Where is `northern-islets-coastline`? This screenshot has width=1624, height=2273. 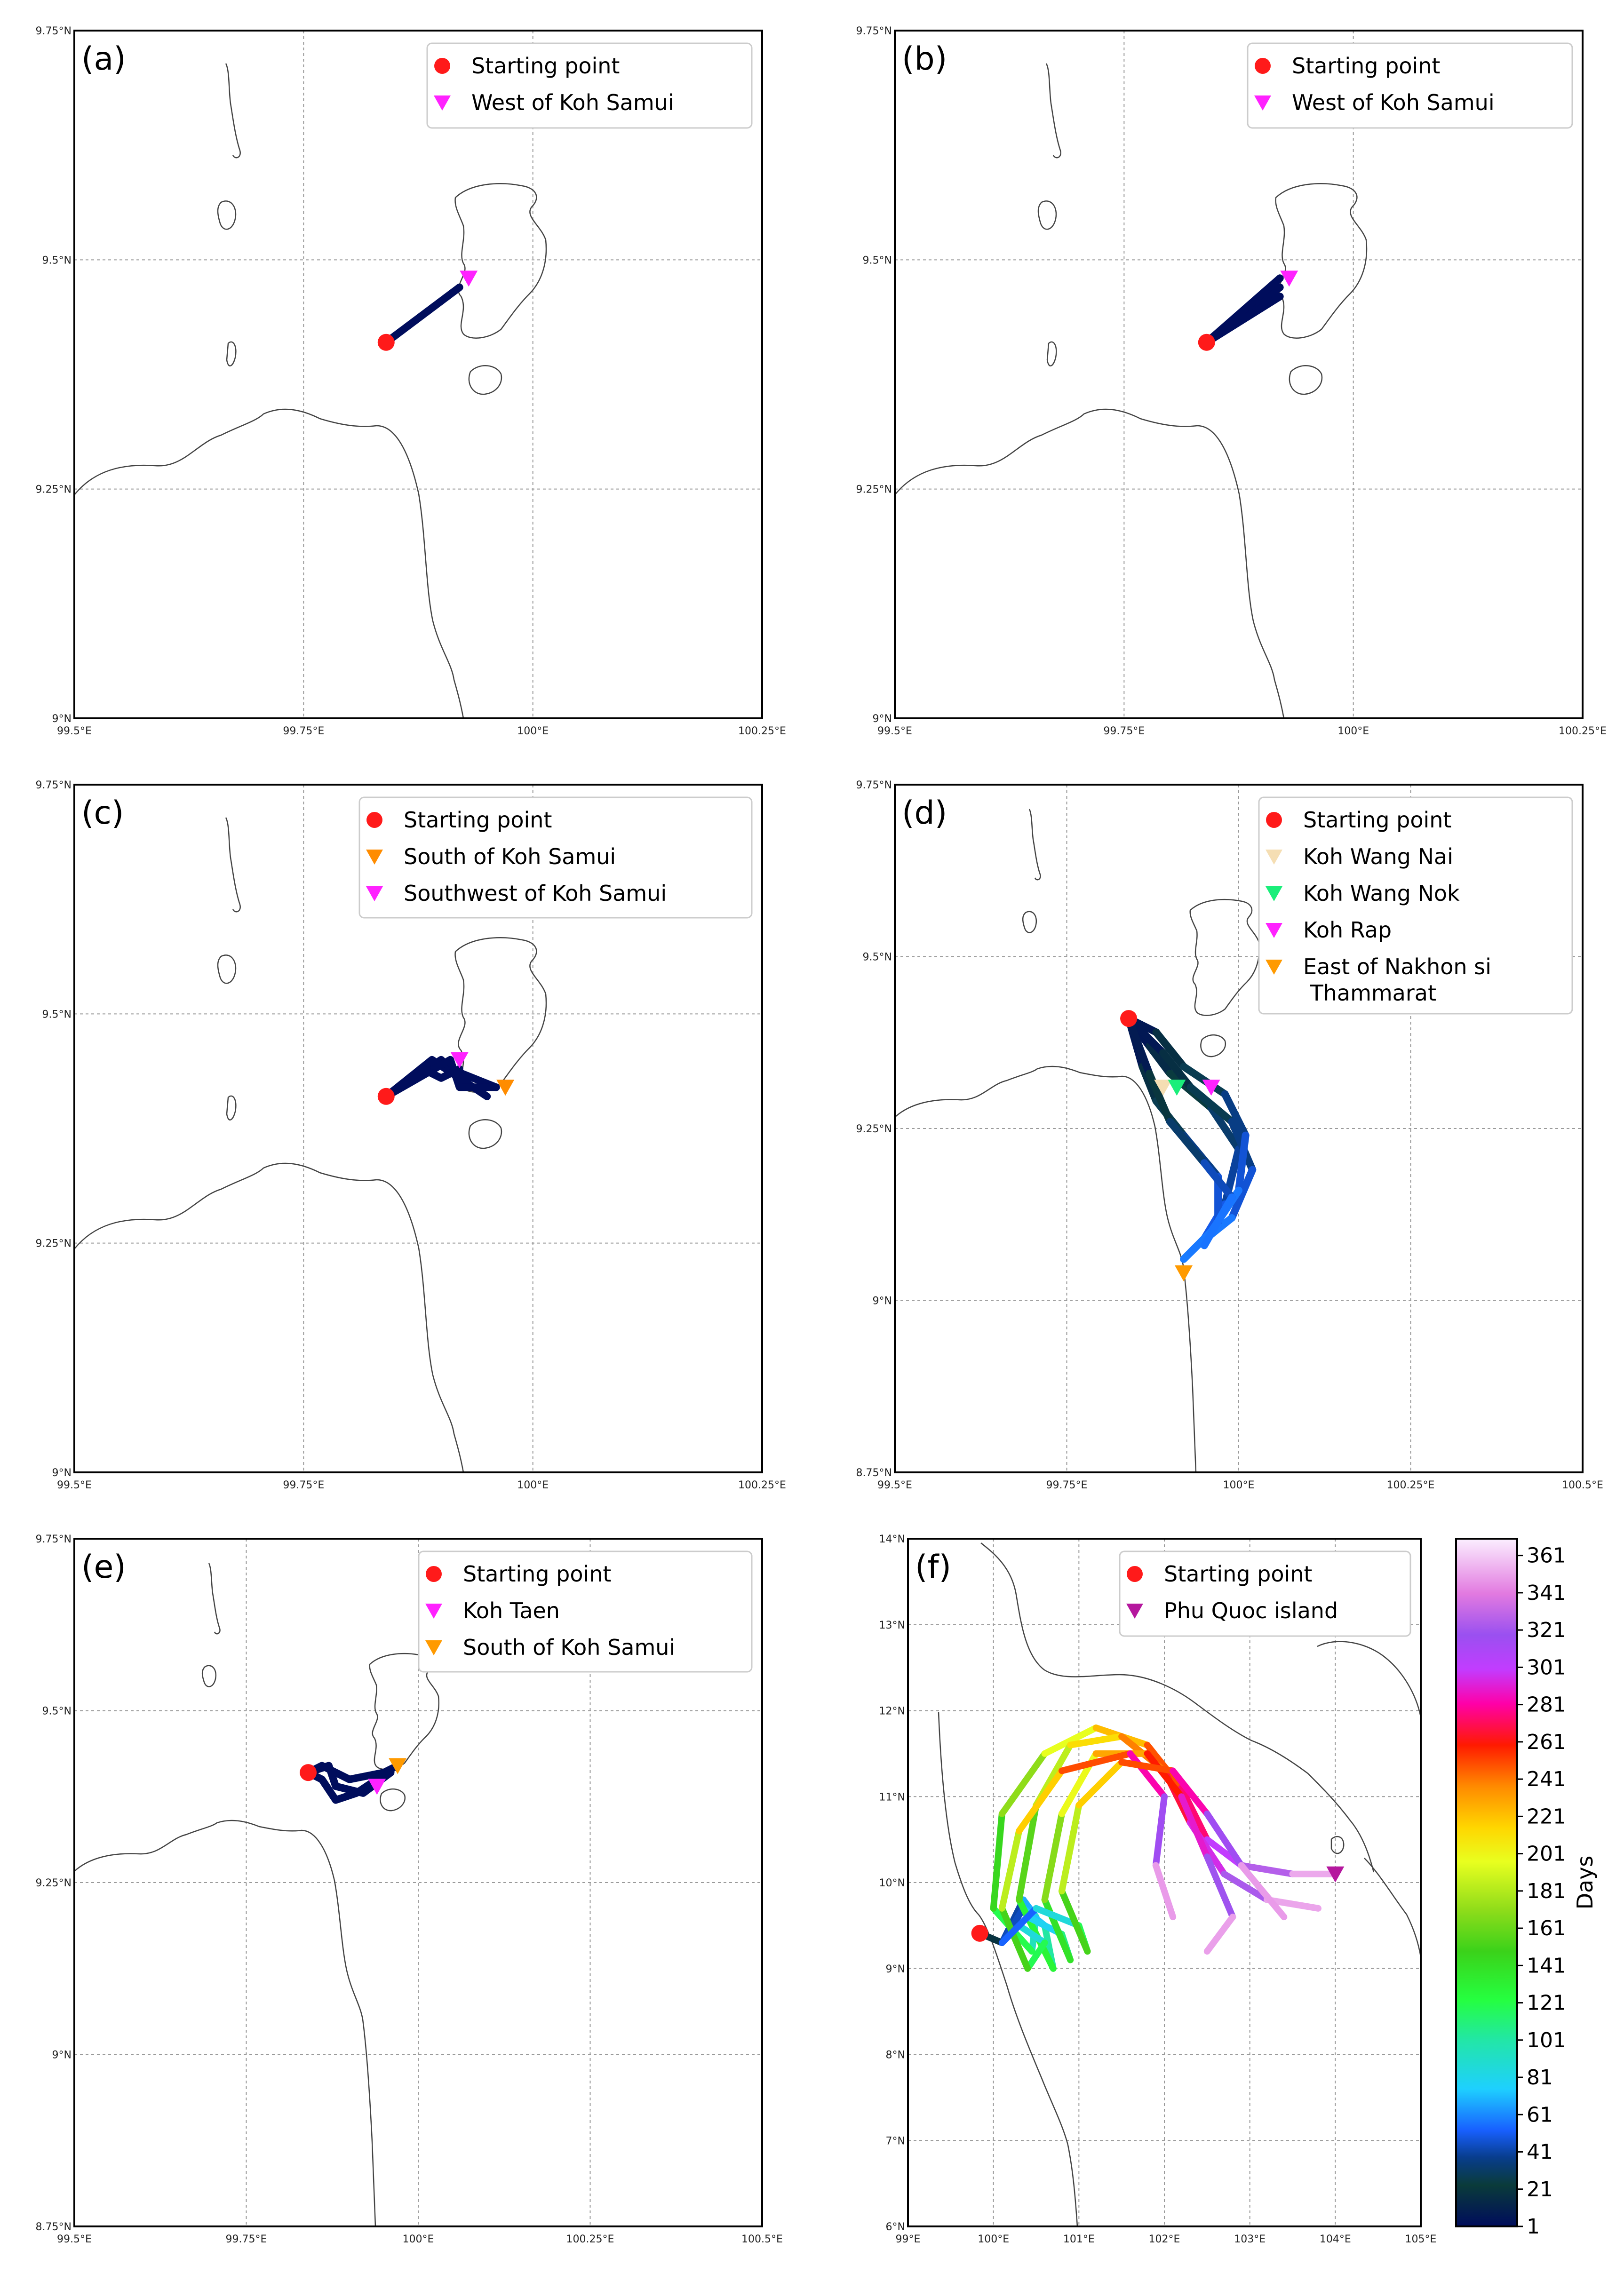
northern-islets-coastline is located at coordinates (214, 1599).